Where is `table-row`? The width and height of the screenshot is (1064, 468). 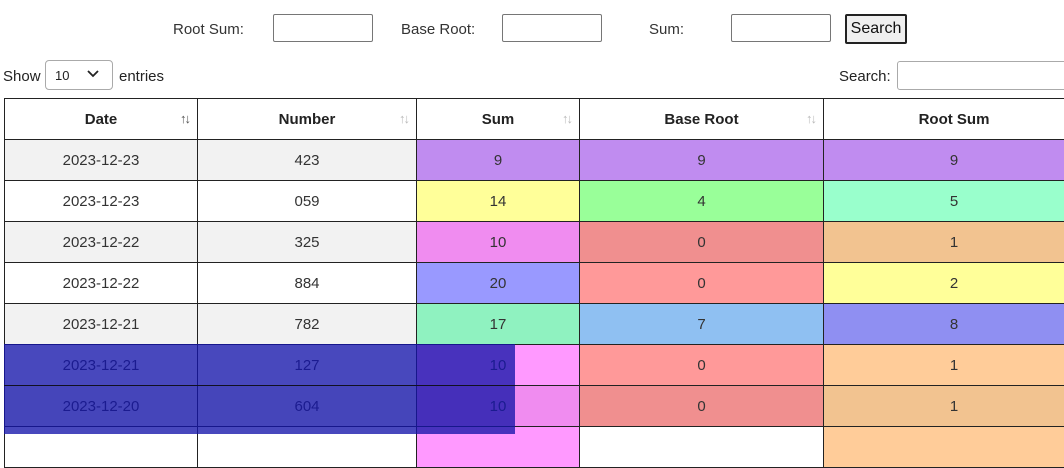
table-row is located at coordinates (534, 447).